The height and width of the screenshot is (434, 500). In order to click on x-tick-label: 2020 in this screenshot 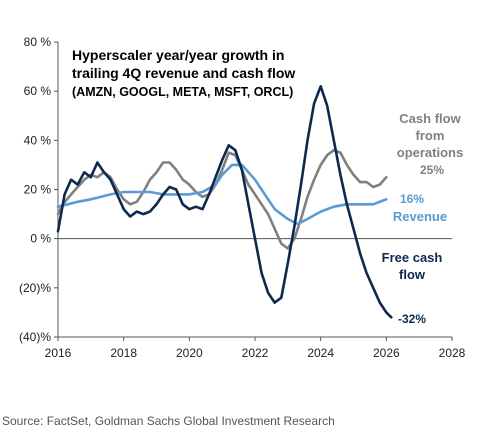, I will do `click(189, 353)`.